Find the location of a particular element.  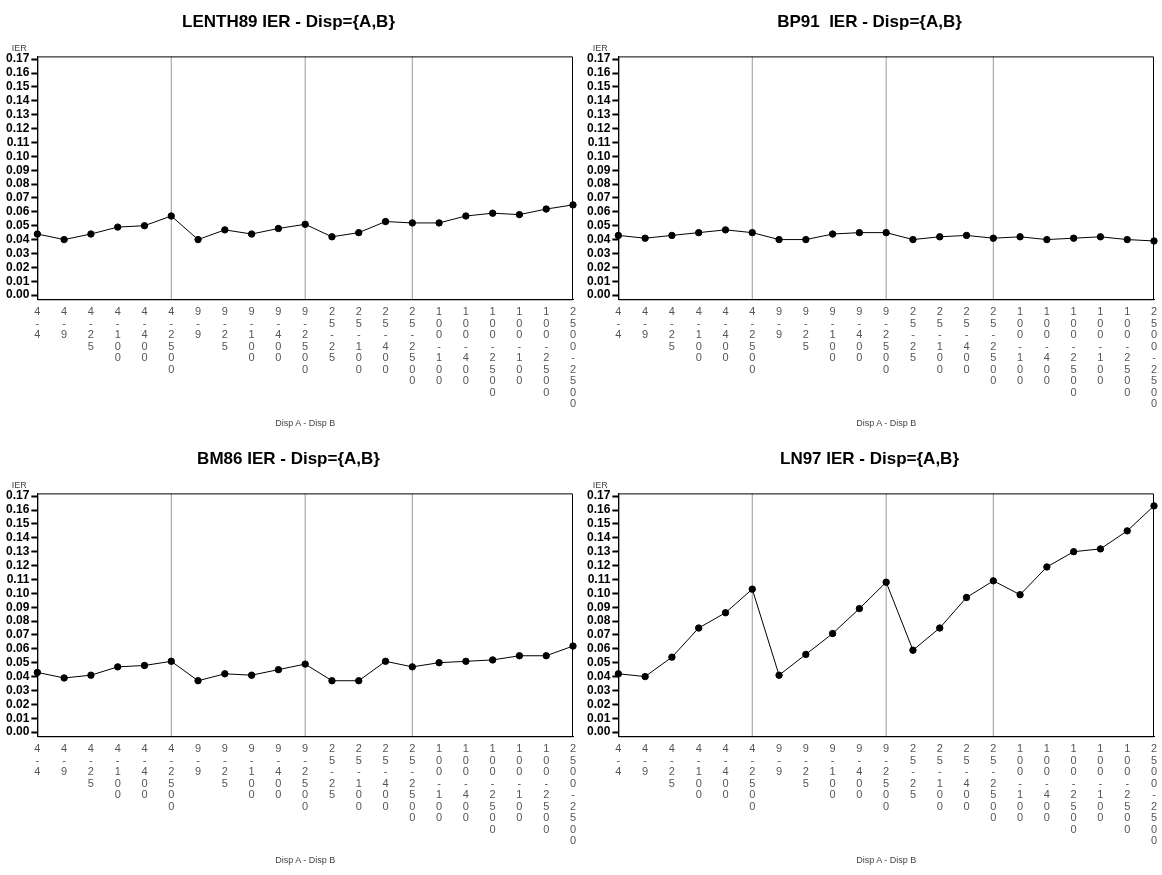

x-tick-label: 25-2500 is located at coordinates (993, 783).